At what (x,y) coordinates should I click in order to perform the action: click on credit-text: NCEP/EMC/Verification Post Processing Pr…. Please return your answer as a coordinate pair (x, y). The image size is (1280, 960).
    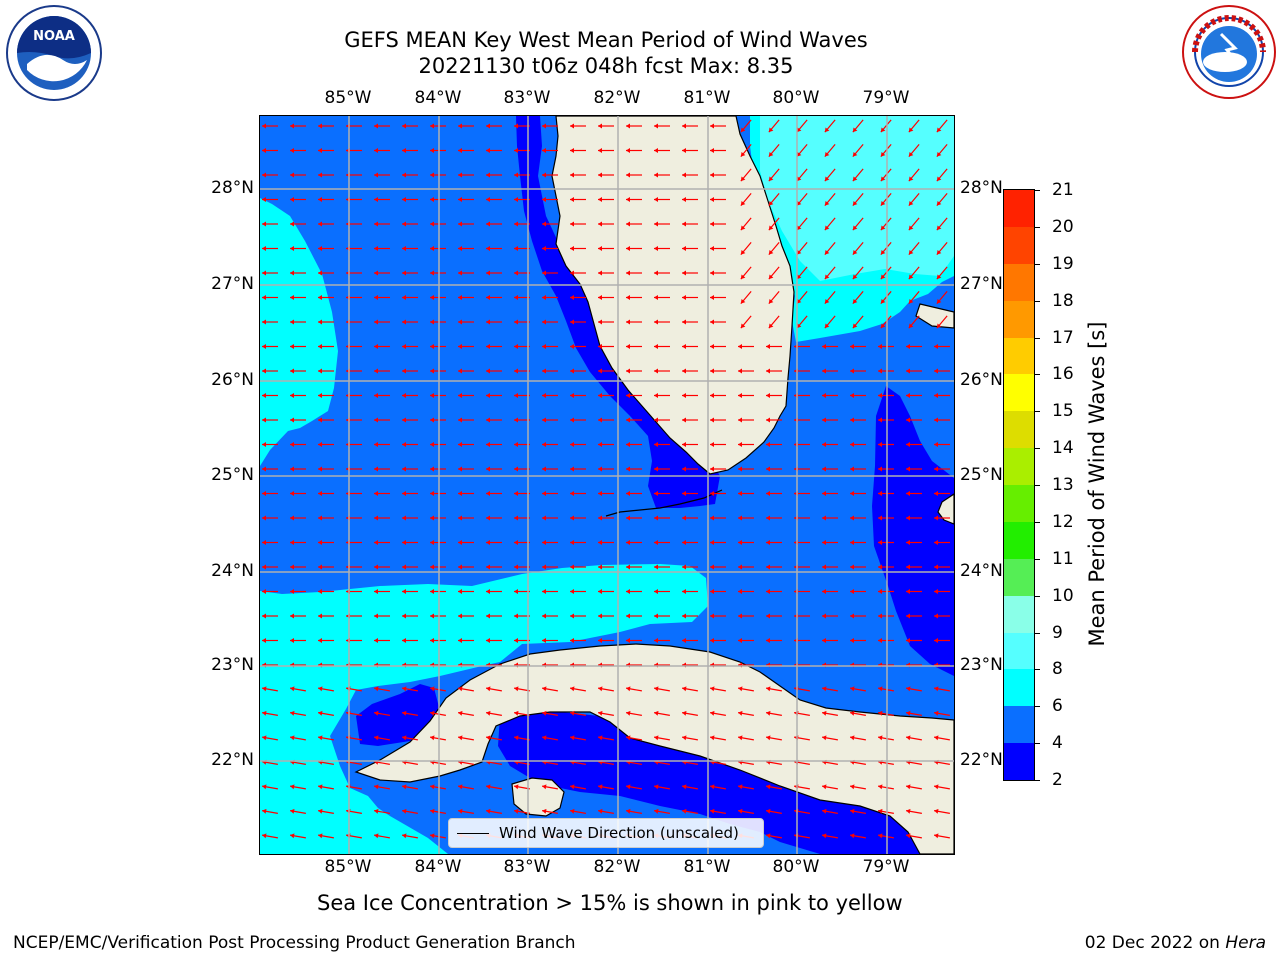
    Looking at the image, I should click on (294, 943).